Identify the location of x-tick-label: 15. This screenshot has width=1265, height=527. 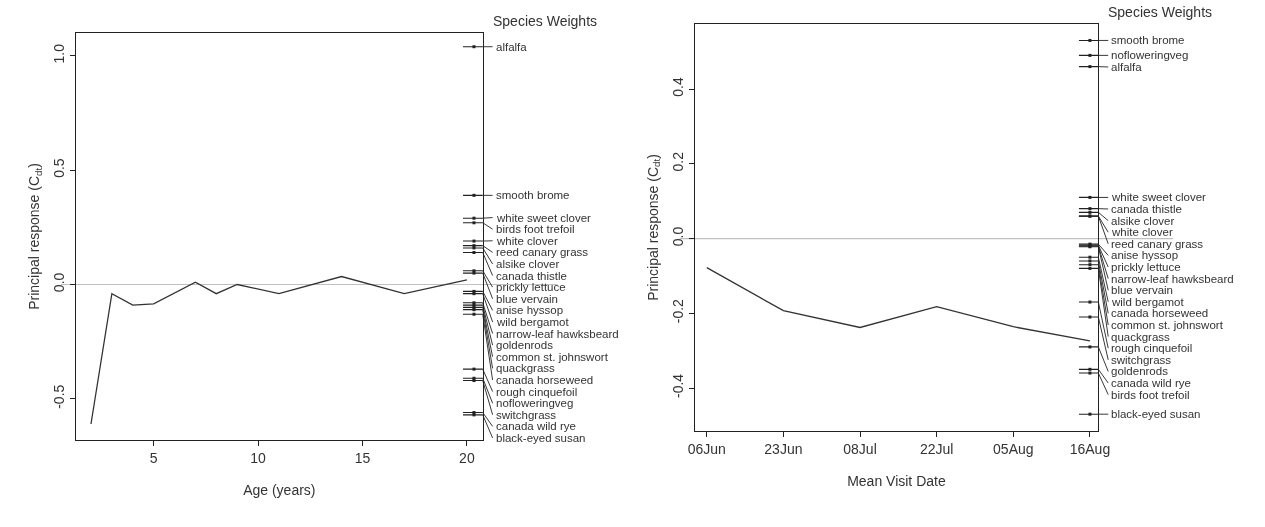
(362, 457).